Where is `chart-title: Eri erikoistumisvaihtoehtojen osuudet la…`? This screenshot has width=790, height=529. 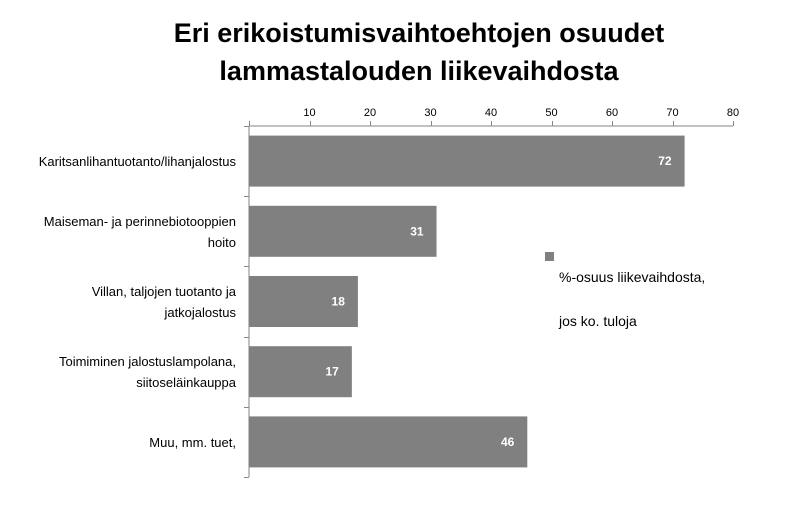 chart-title: Eri erikoistumisvaihtoehtojen osuudet la… is located at coordinates (395, 52).